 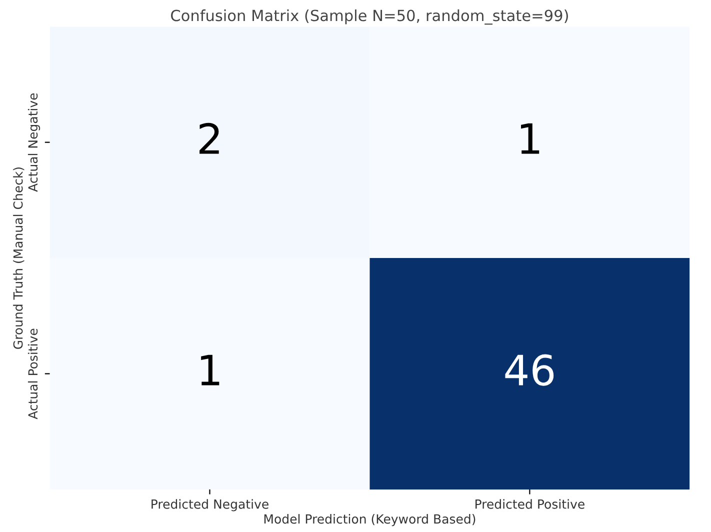 What do you see at coordinates (530, 504) in the screenshot?
I see `x-tick-label: Predicted Positive` at bounding box center [530, 504].